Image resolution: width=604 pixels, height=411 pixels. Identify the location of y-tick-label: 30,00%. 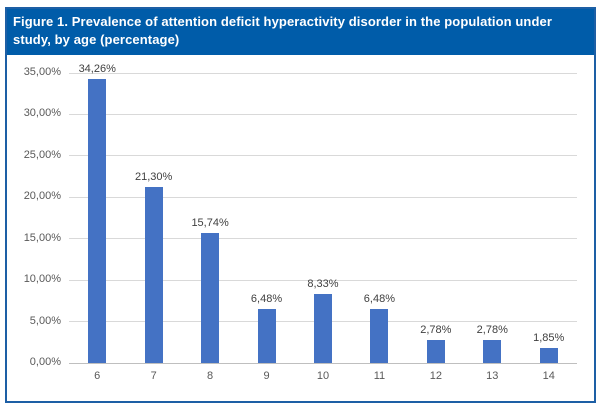
(42, 113).